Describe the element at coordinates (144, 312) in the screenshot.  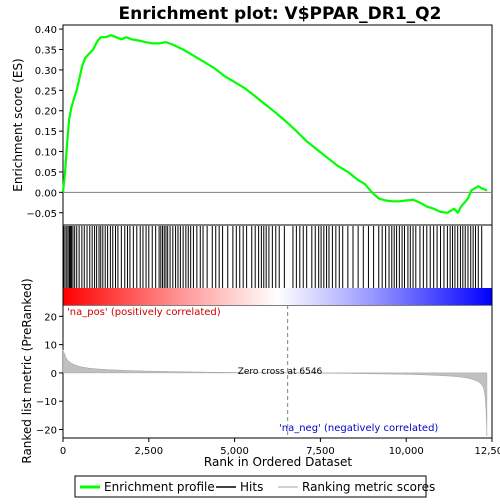
I see `pos-label: 'na_pos' (positively correlated)` at that location.